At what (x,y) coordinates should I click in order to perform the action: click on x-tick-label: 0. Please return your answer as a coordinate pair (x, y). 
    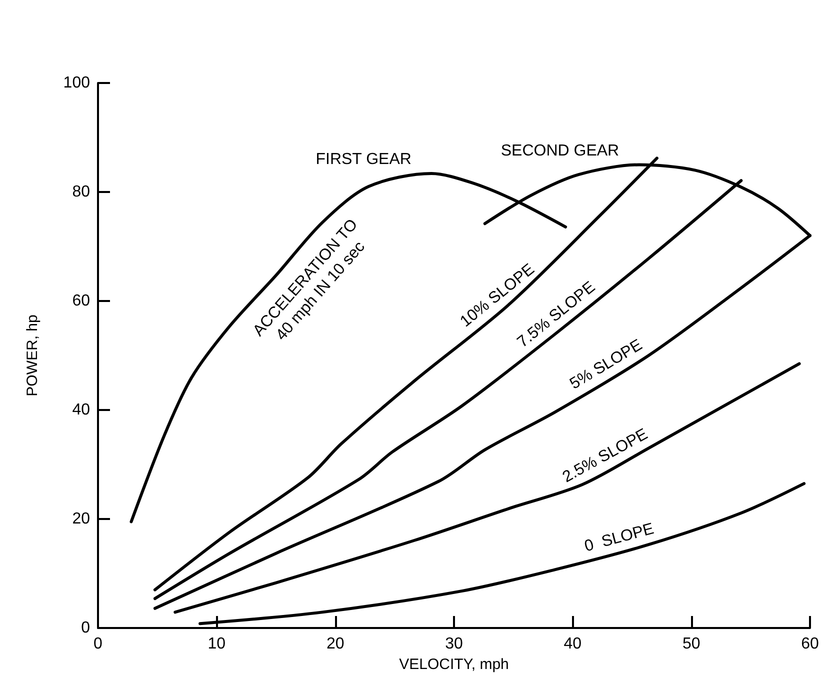
    Looking at the image, I should click on (98, 644).